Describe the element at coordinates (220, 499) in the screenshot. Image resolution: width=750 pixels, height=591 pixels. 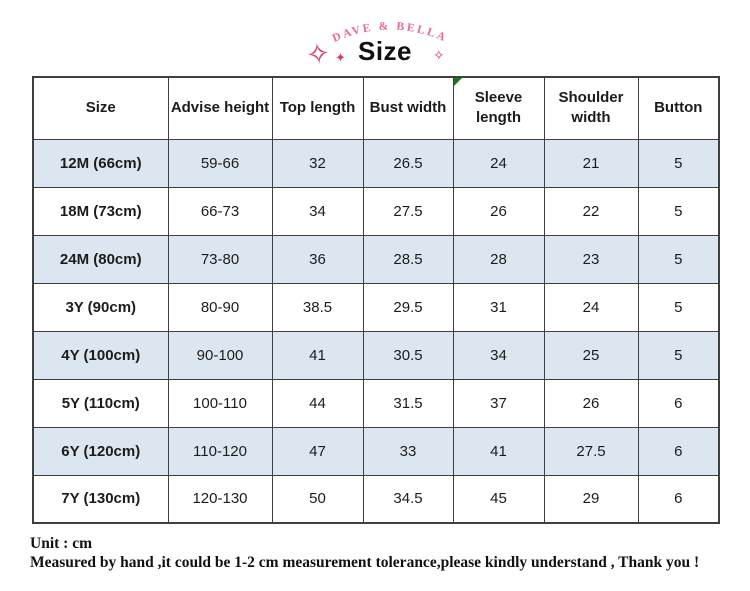
I see `table-cell: 120-130` at that location.